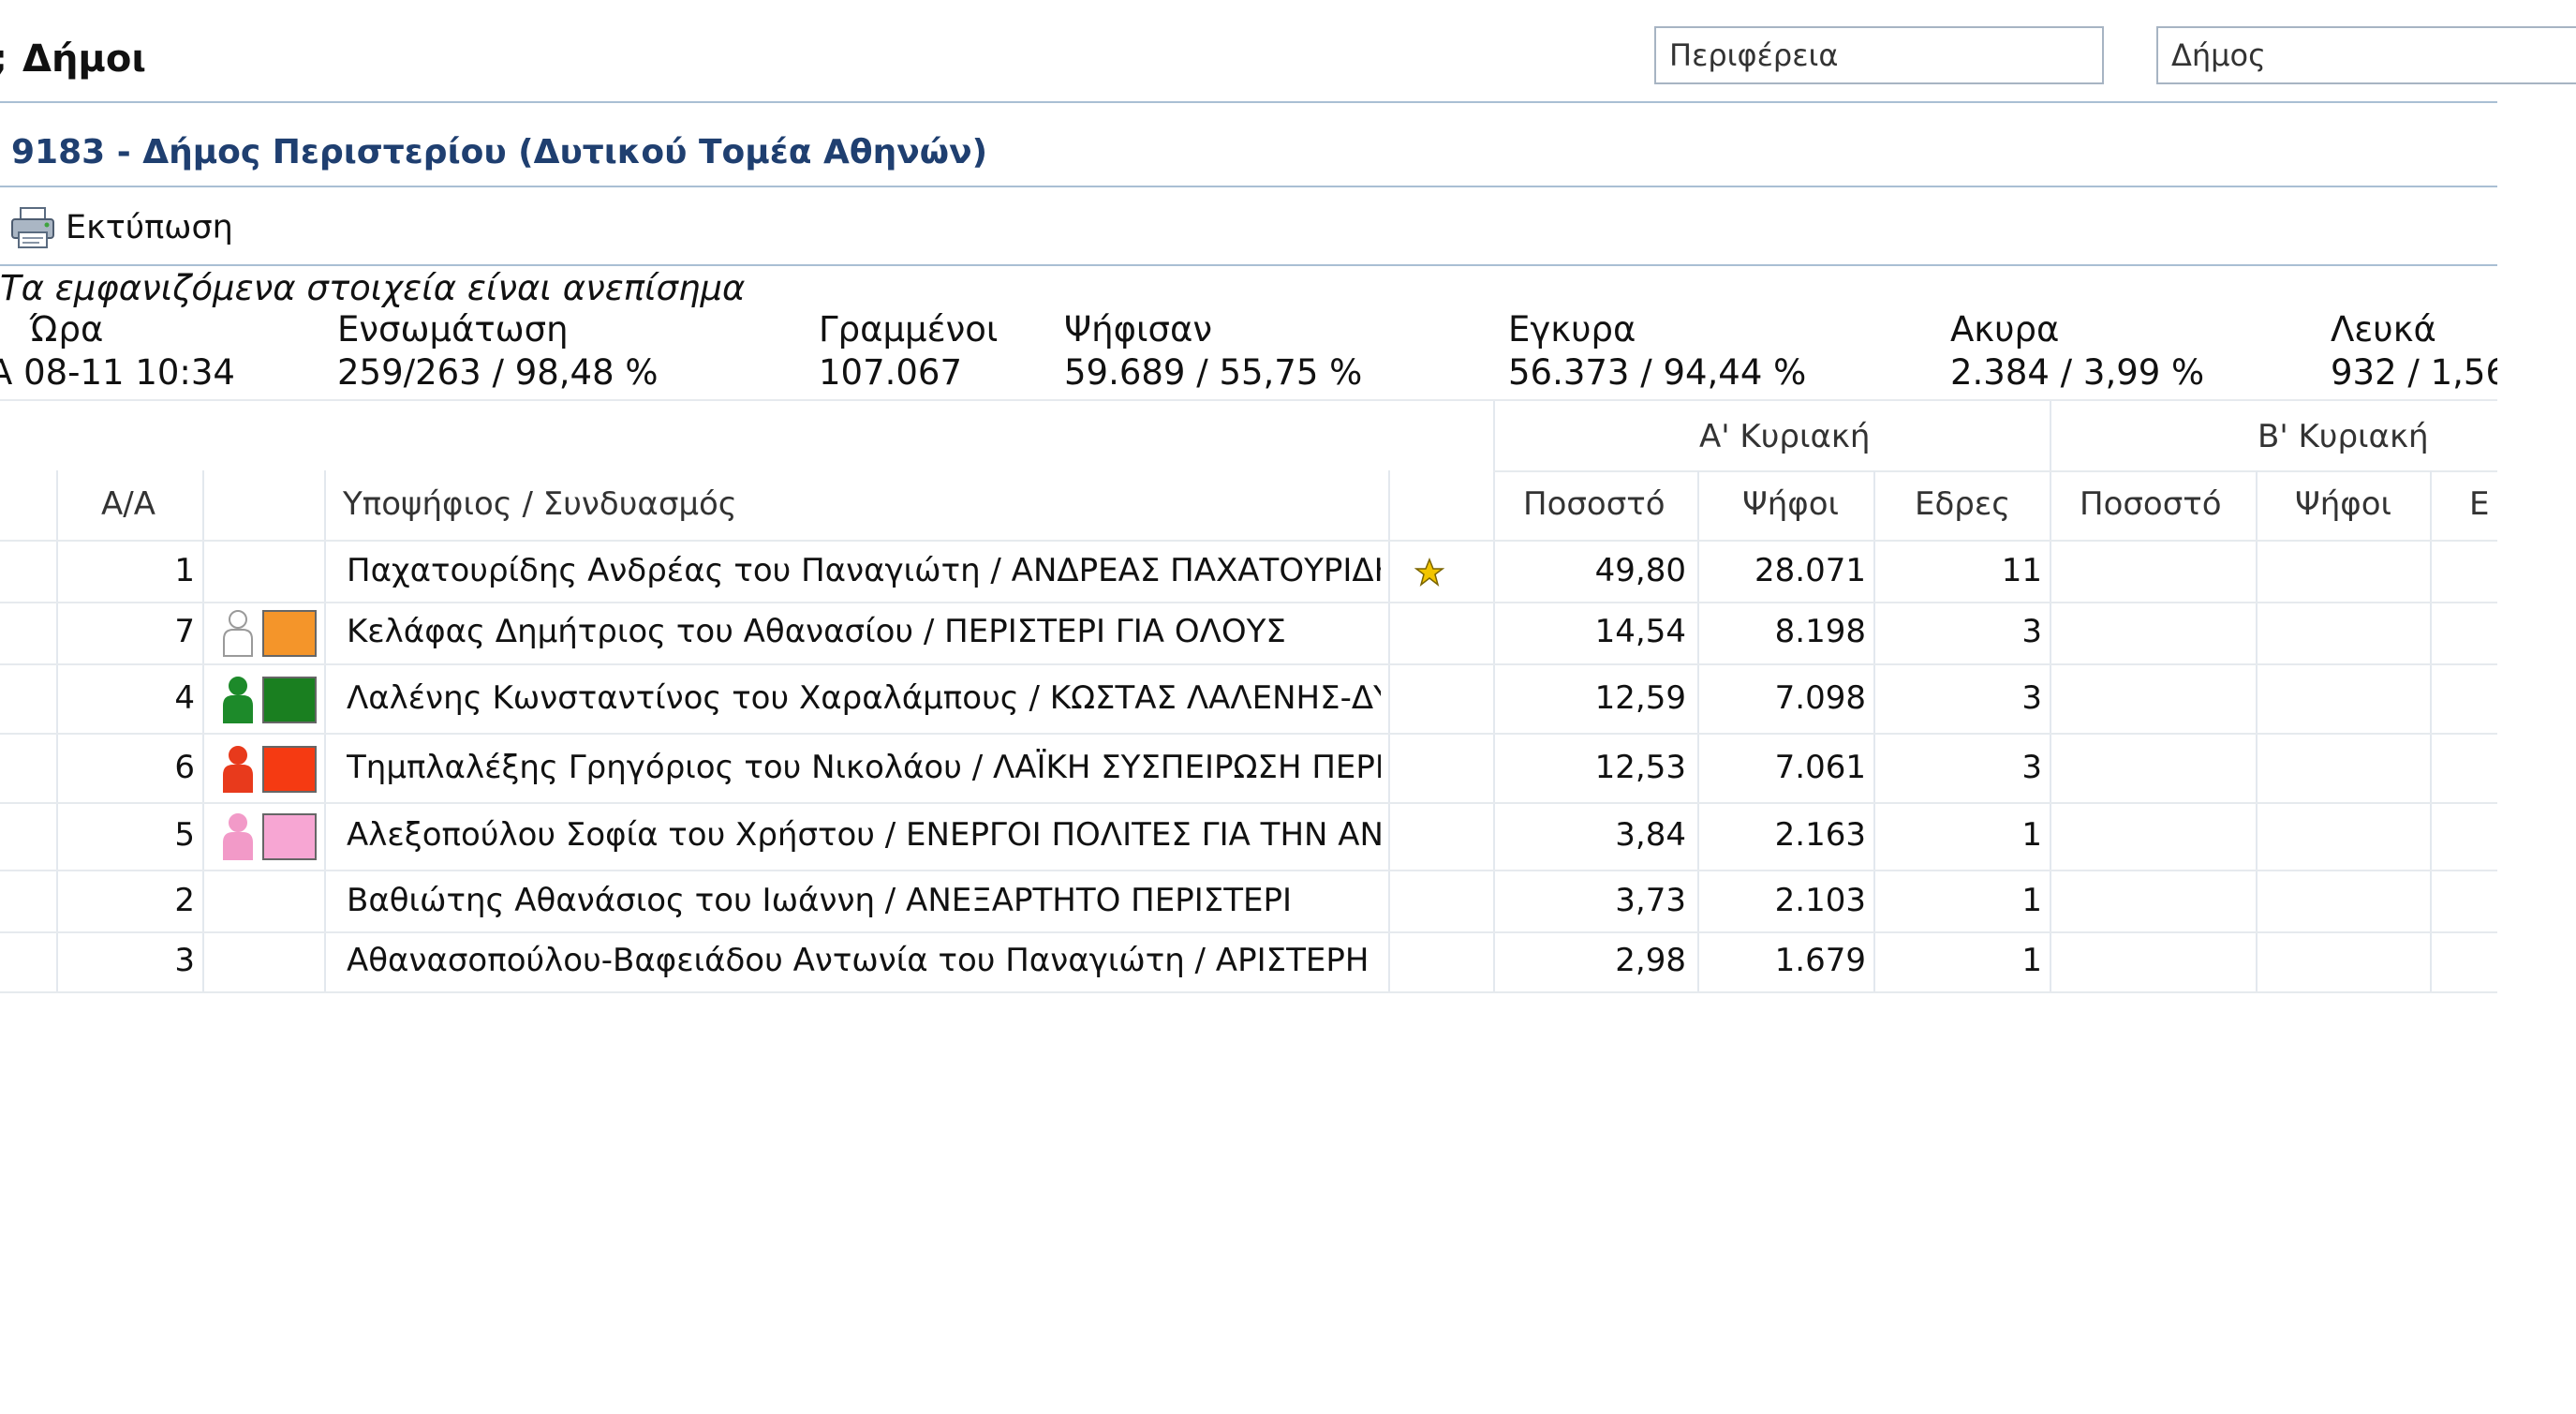 Image resolution: width=2576 pixels, height=1414 pixels. What do you see at coordinates (84, 59) in the screenshot?
I see `page-title: Δήμοι` at bounding box center [84, 59].